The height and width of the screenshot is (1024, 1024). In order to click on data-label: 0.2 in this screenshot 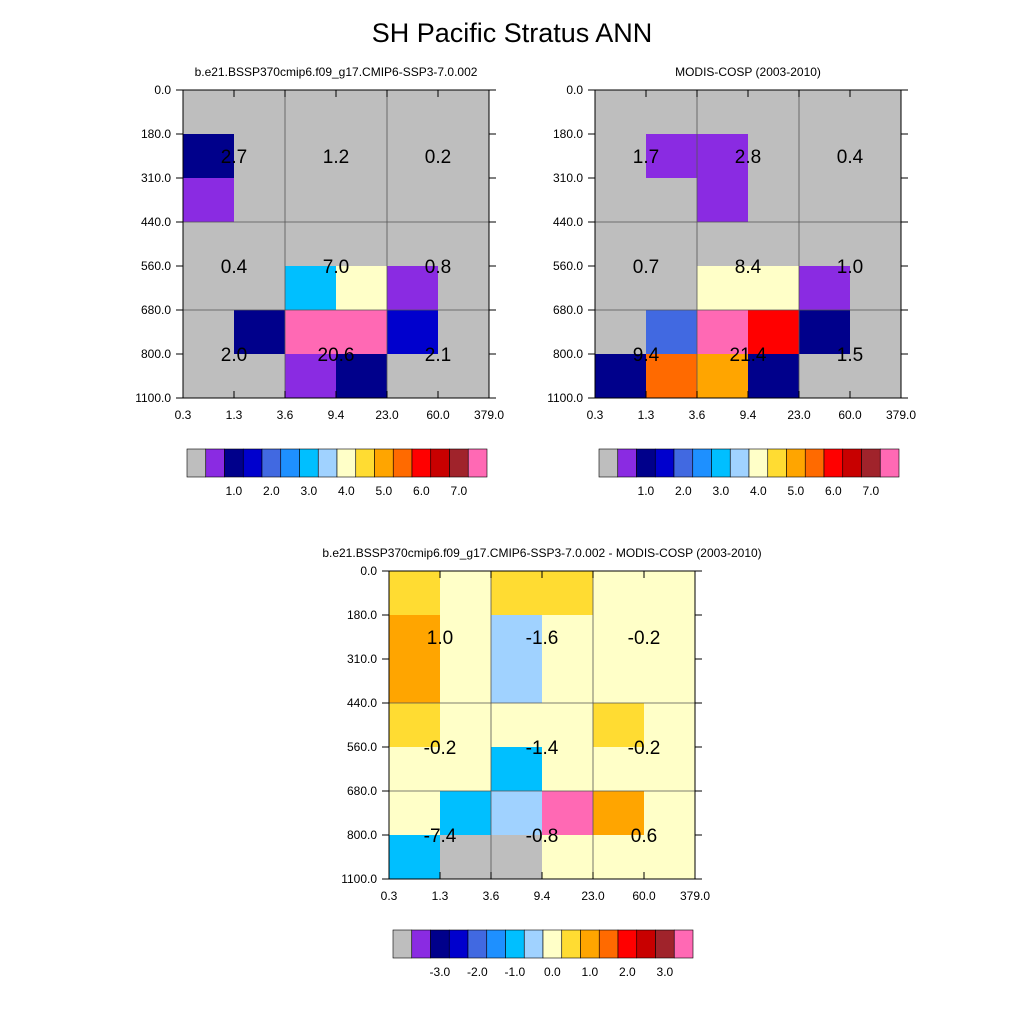, I will do `click(438, 157)`.